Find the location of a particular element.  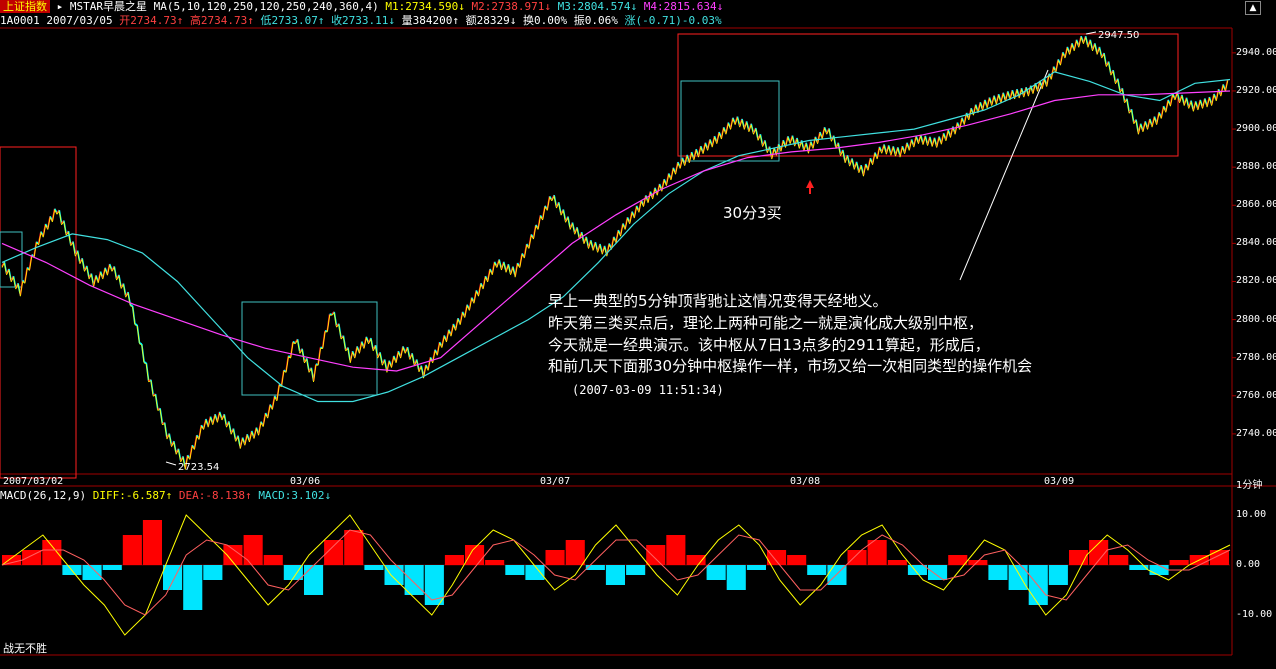

zhongshu-box-left is located at coordinates (38, 312).